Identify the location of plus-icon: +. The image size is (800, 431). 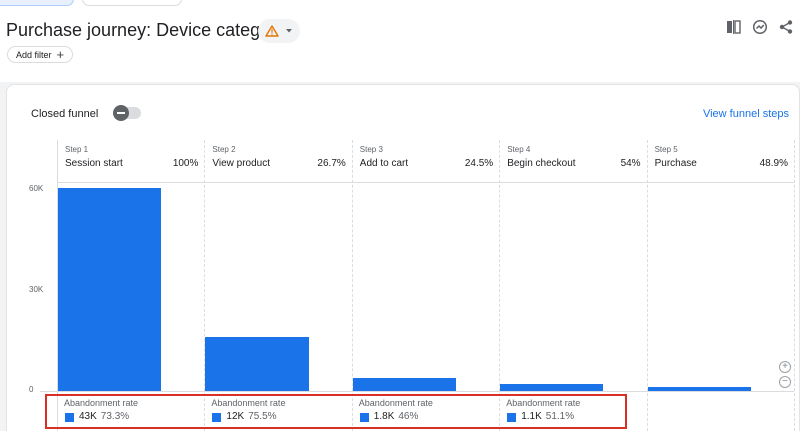
(60, 54).